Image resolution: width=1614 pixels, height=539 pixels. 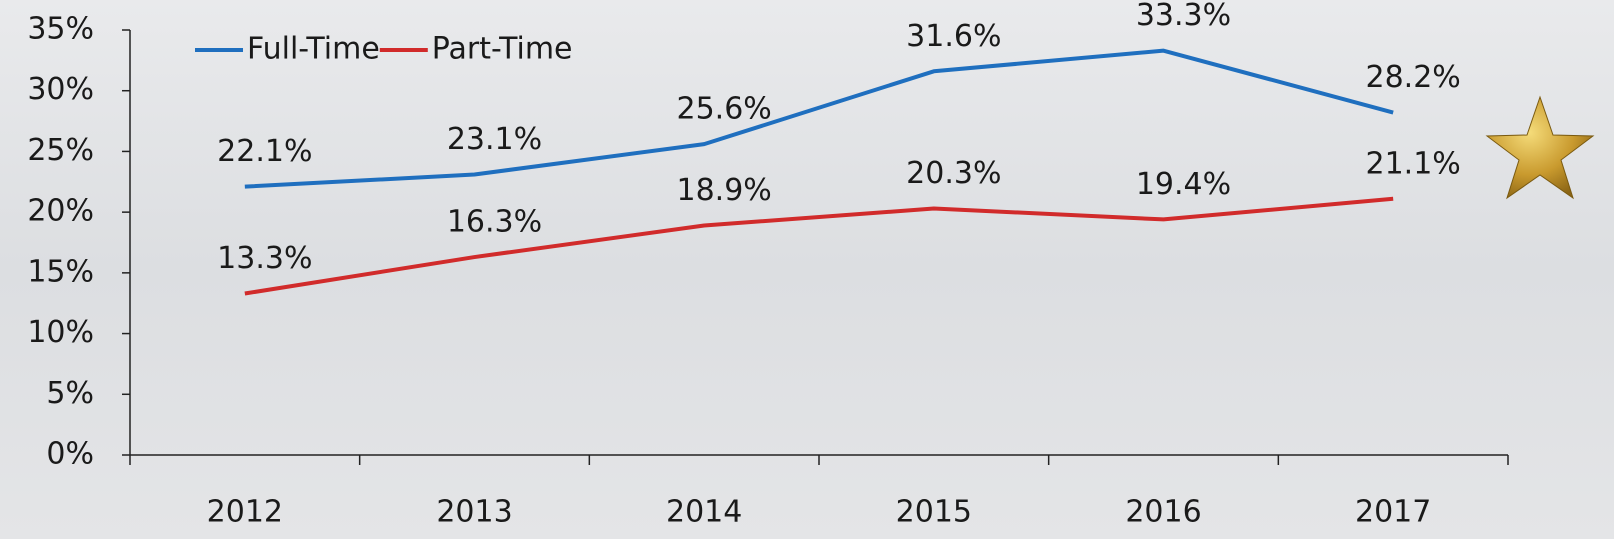 What do you see at coordinates (1393, 512) in the screenshot?
I see `x-tick-label: 2017` at bounding box center [1393, 512].